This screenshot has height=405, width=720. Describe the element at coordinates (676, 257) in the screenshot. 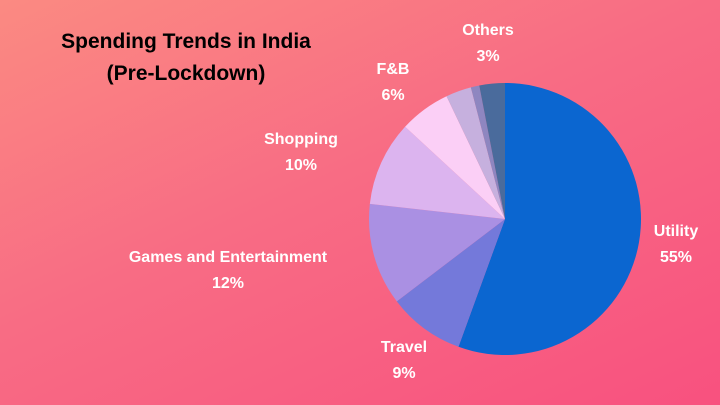

I see `slice-value-utility: 55%` at that location.